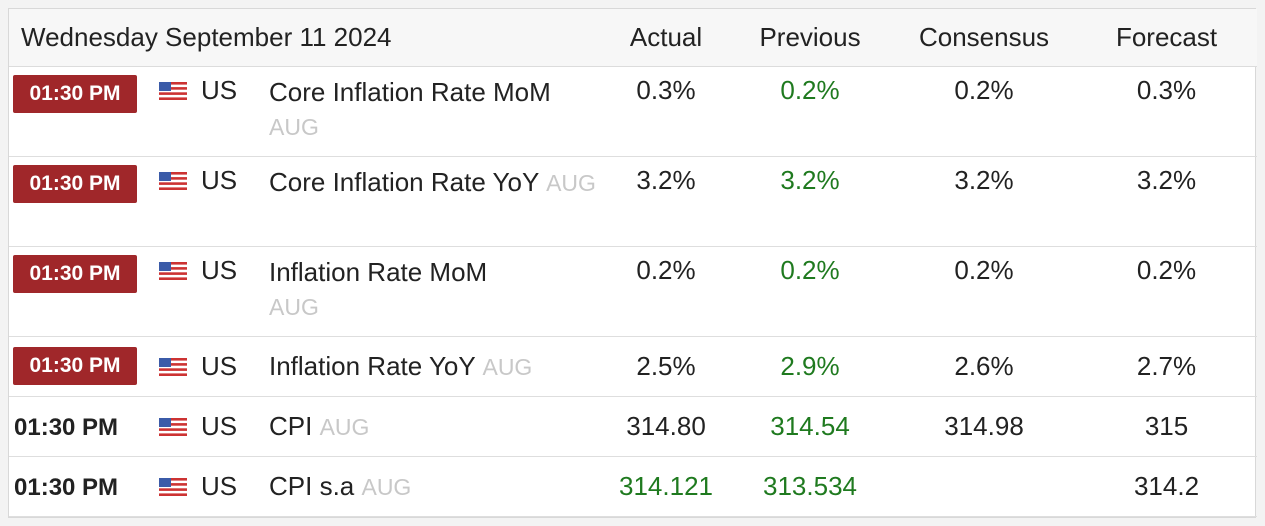 This screenshot has width=1265, height=526. What do you see at coordinates (984, 425) in the screenshot?
I see `consensus-value: 314.98` at bounding box center [984, 425].